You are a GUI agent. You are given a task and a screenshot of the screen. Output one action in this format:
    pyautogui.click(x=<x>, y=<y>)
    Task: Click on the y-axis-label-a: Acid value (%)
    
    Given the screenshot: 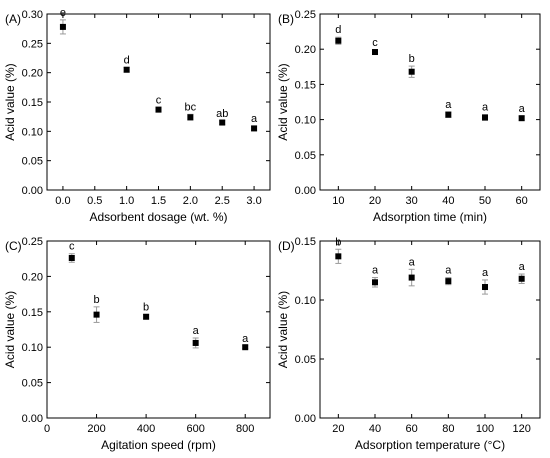 What is the action you would take?
    pyautogui.click(x=10, y=101)
    